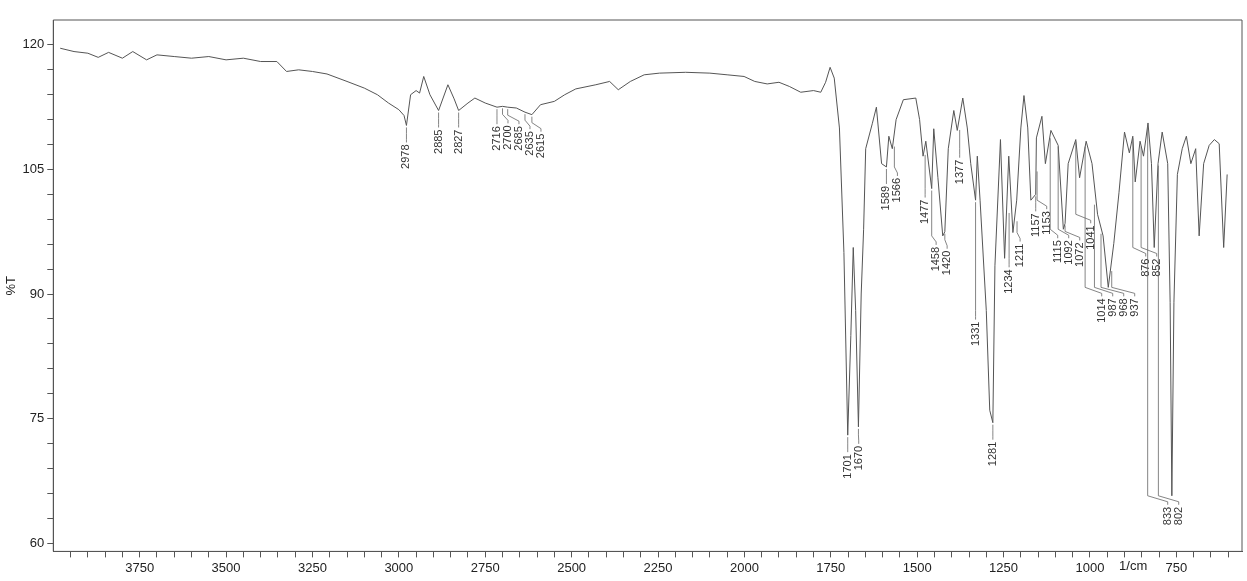  What do you see at coordinates (935, 259) in the screenshot?
I see `annotation: 1458` at bounding box center [935, 259].